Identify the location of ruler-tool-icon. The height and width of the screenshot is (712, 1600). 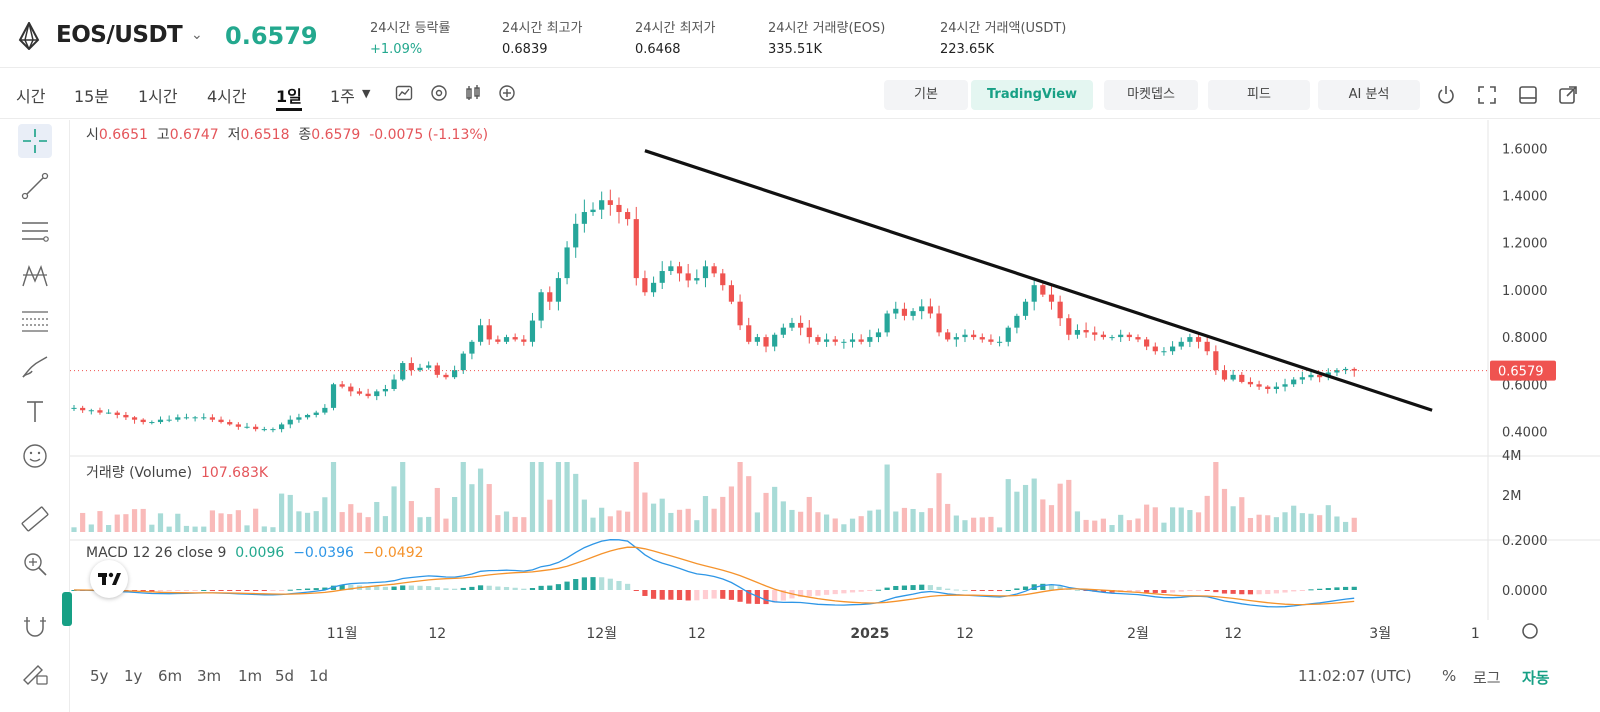
(35, 519).